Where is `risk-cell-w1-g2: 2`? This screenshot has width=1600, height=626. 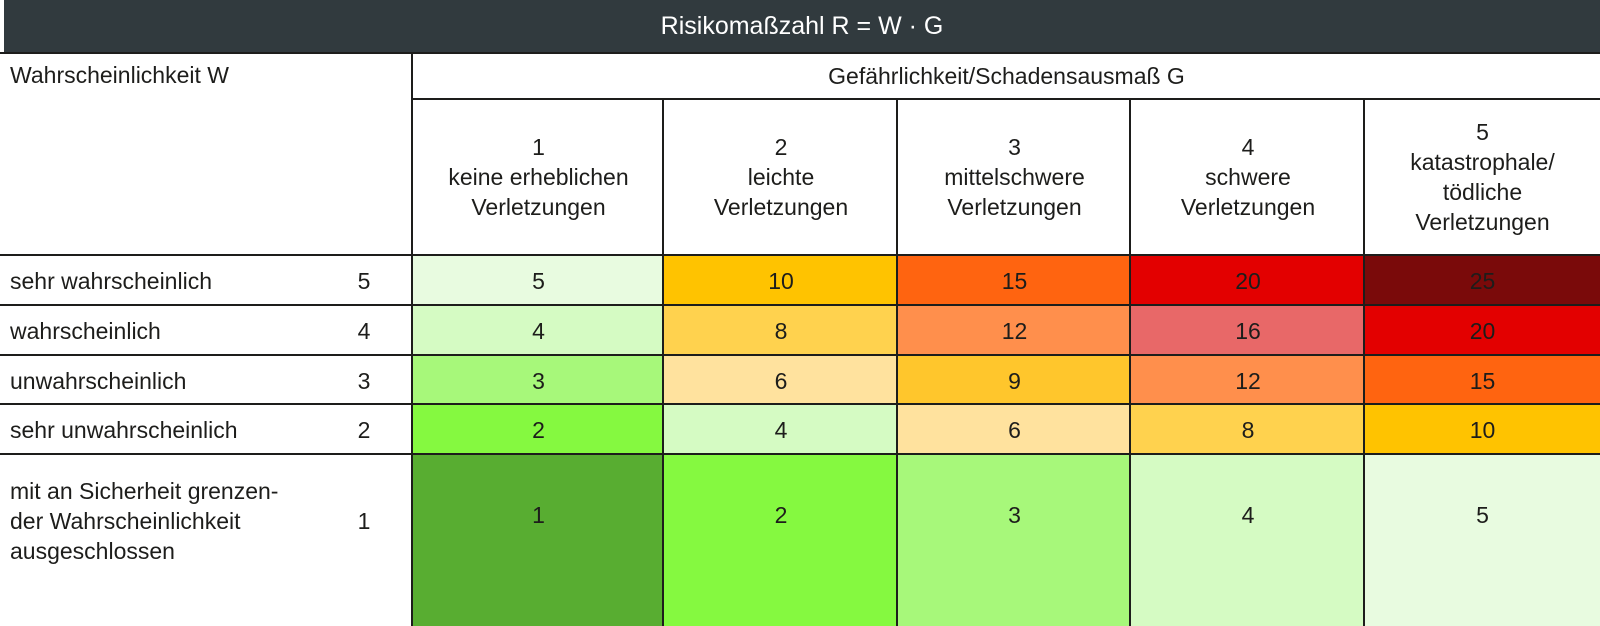
risk-cell-w1-g2: 2 is located at coordinates (781, 540).